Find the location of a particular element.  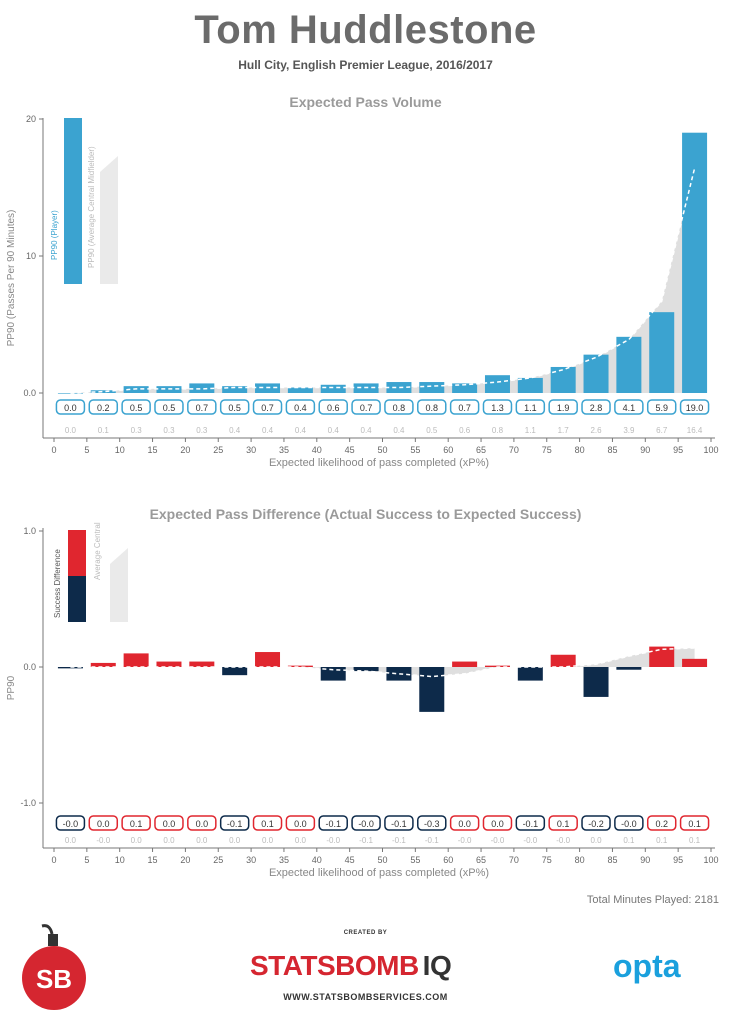

legend-player-label: PP90 (Player) is located at coordinates (54, 235).